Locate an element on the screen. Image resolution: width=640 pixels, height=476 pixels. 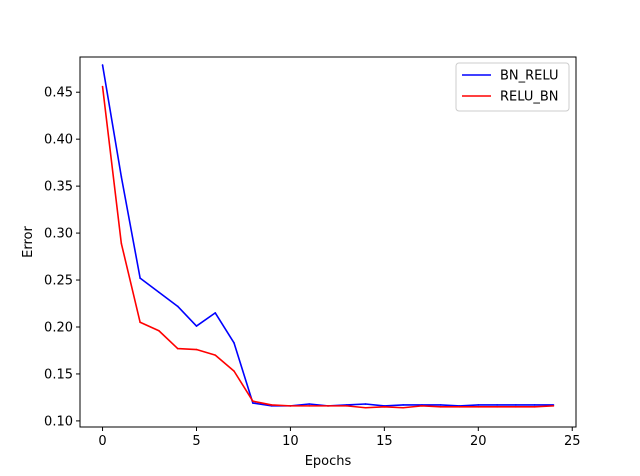
x-axis-ticks: 0 5 10 15 20 25 is located at coordinates (339, 438).